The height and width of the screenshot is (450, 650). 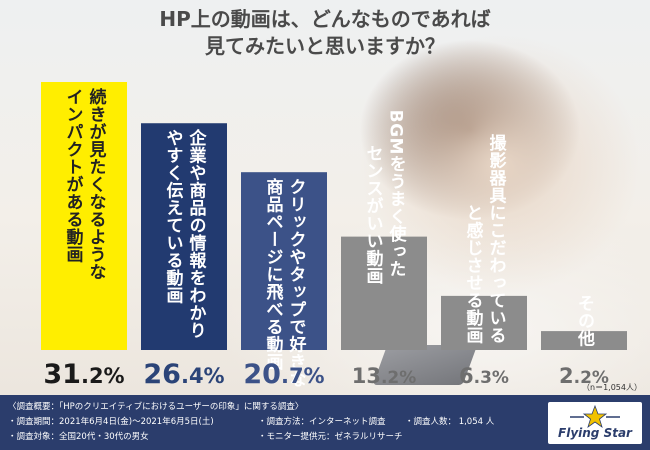 I want to click on value-label-6-int: 2, so click(x=566, y=376).